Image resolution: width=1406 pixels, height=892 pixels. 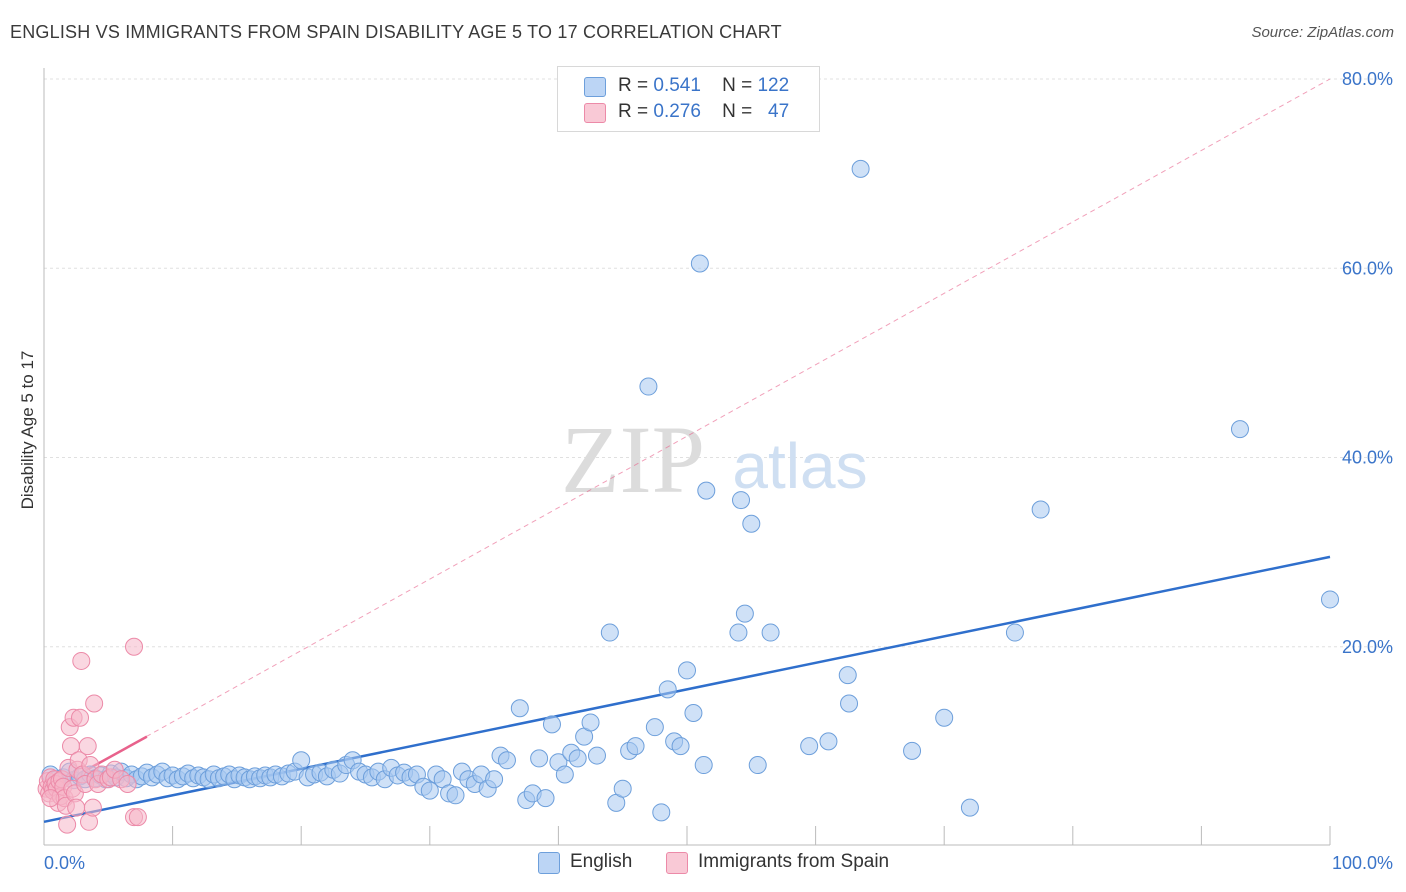 What do you see at coordinates (688, 99) in the screenshot?
I see `stats-legend: R = 0.541 N = 122 R = 0.276 N = 47` at bounding box center [688, 99].